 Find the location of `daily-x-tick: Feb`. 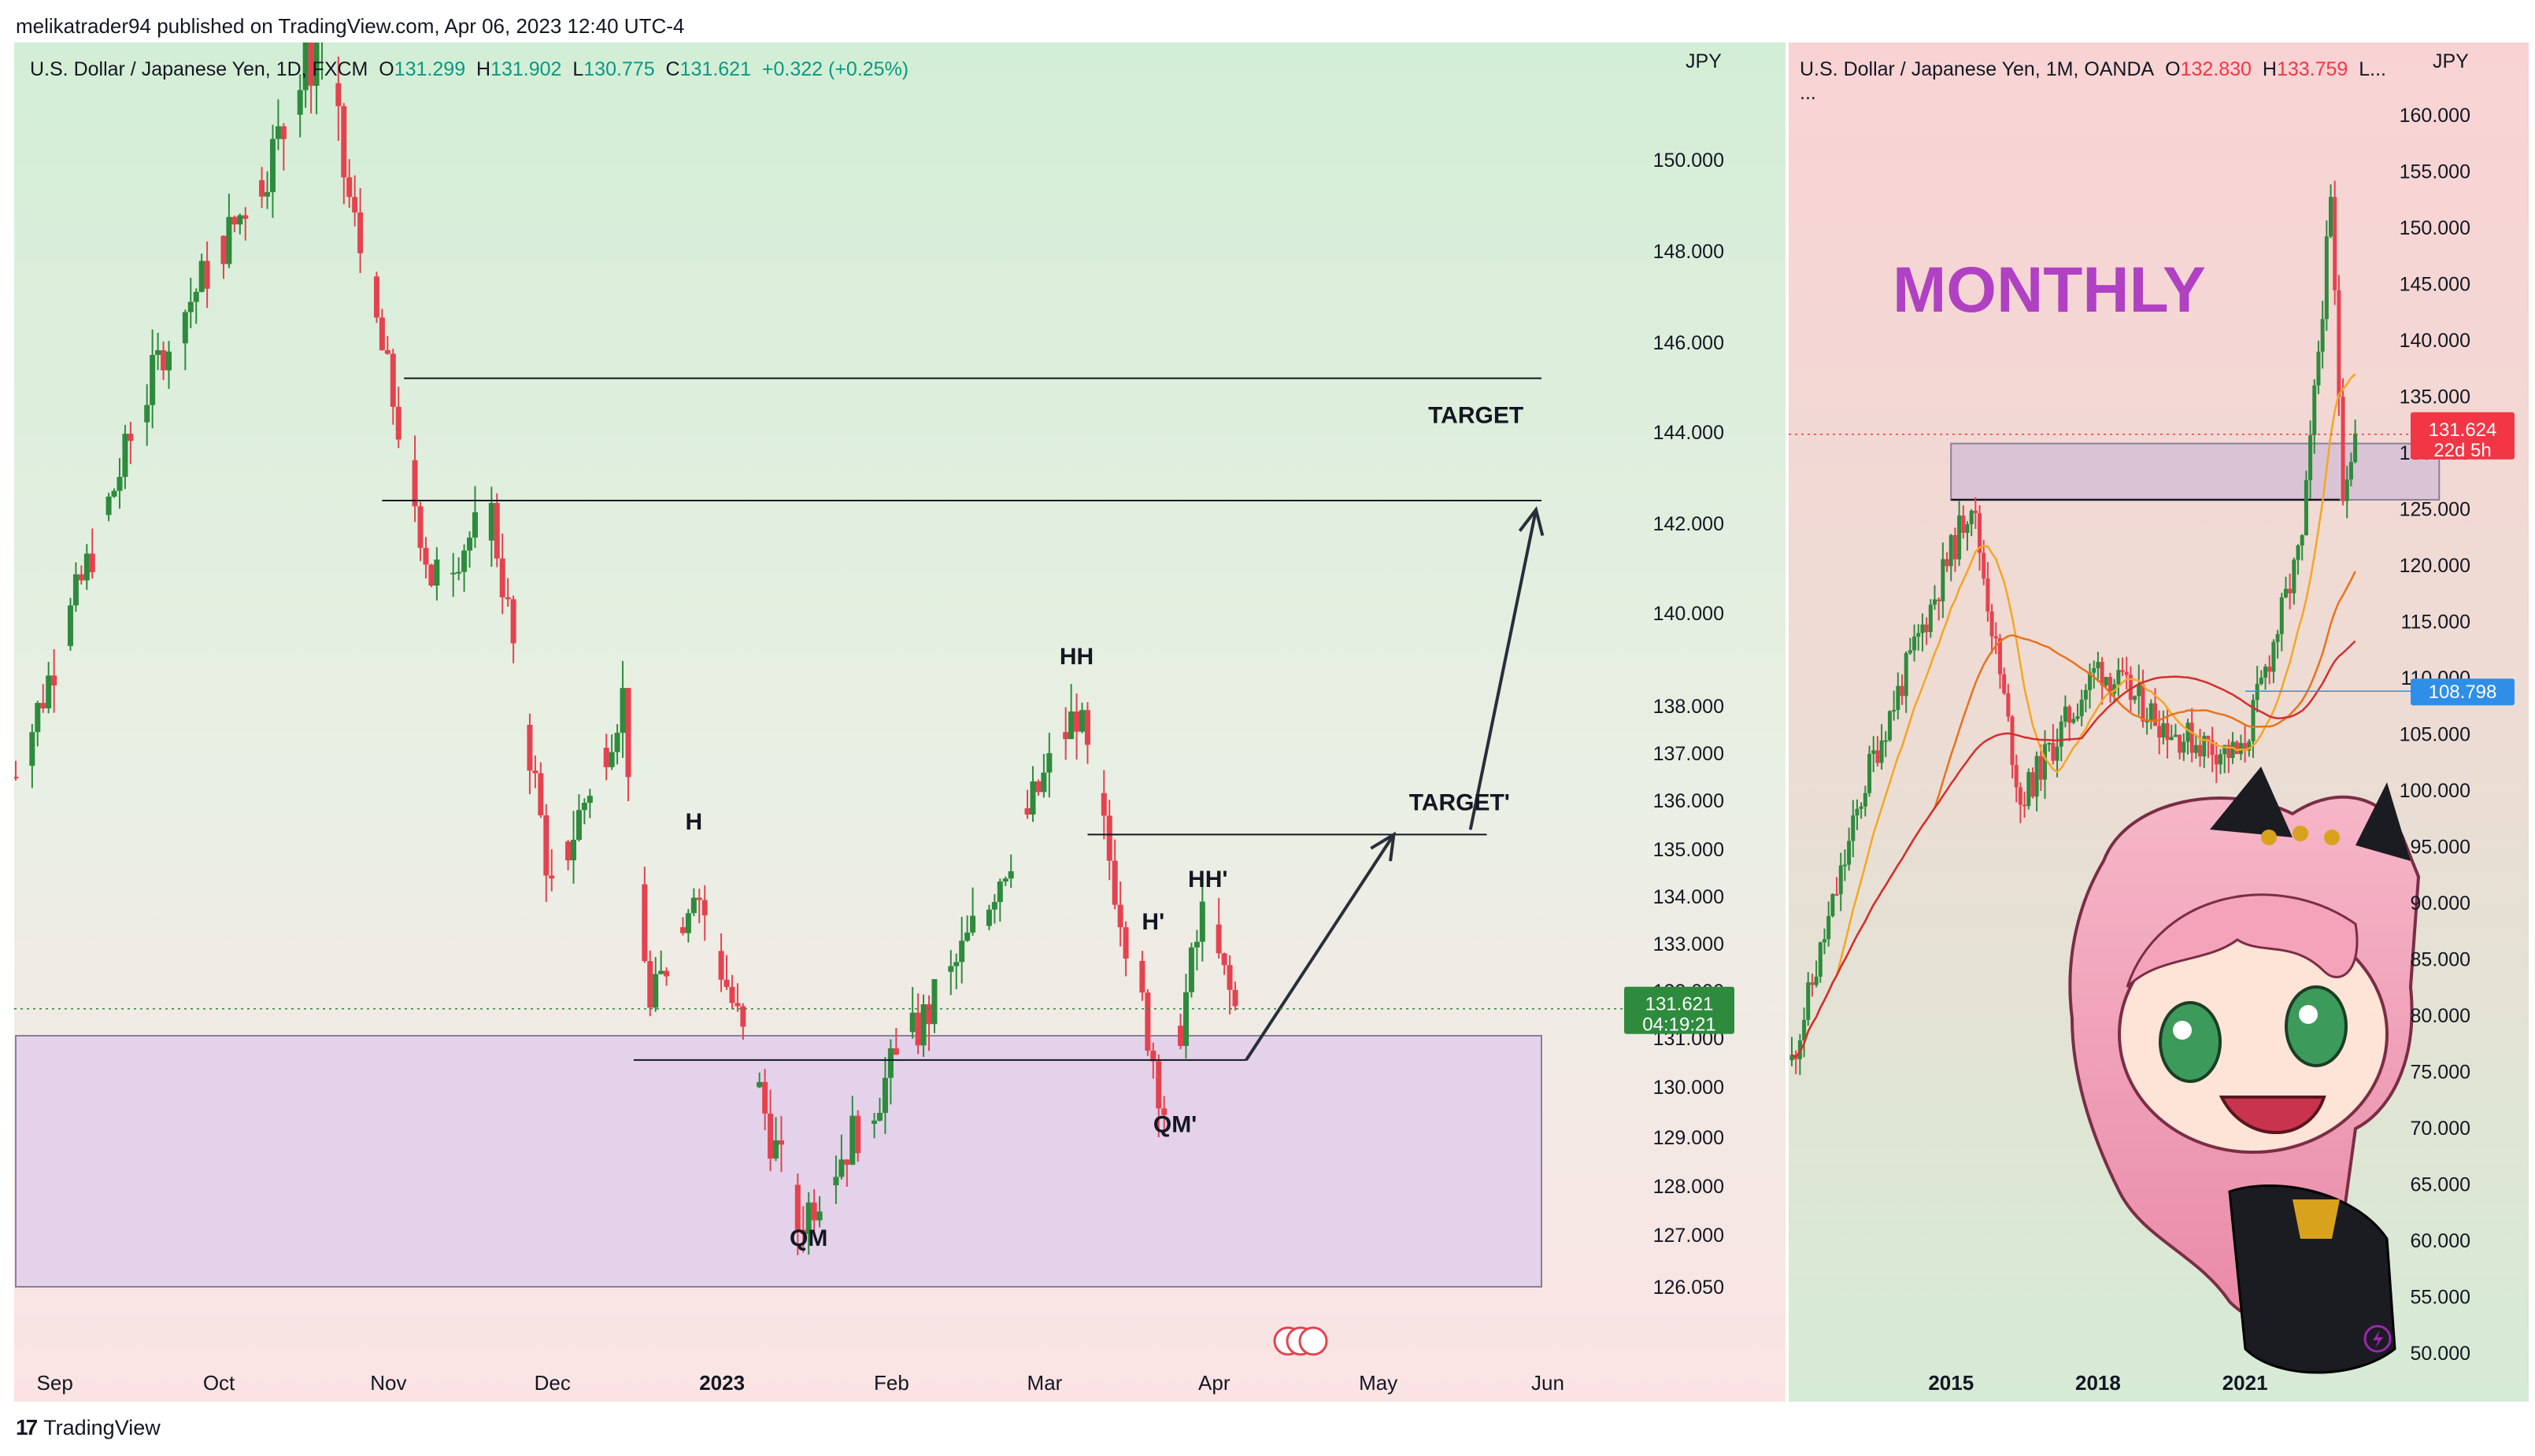

daily-x-tick: Feb is located at coordinates (891, 1383).